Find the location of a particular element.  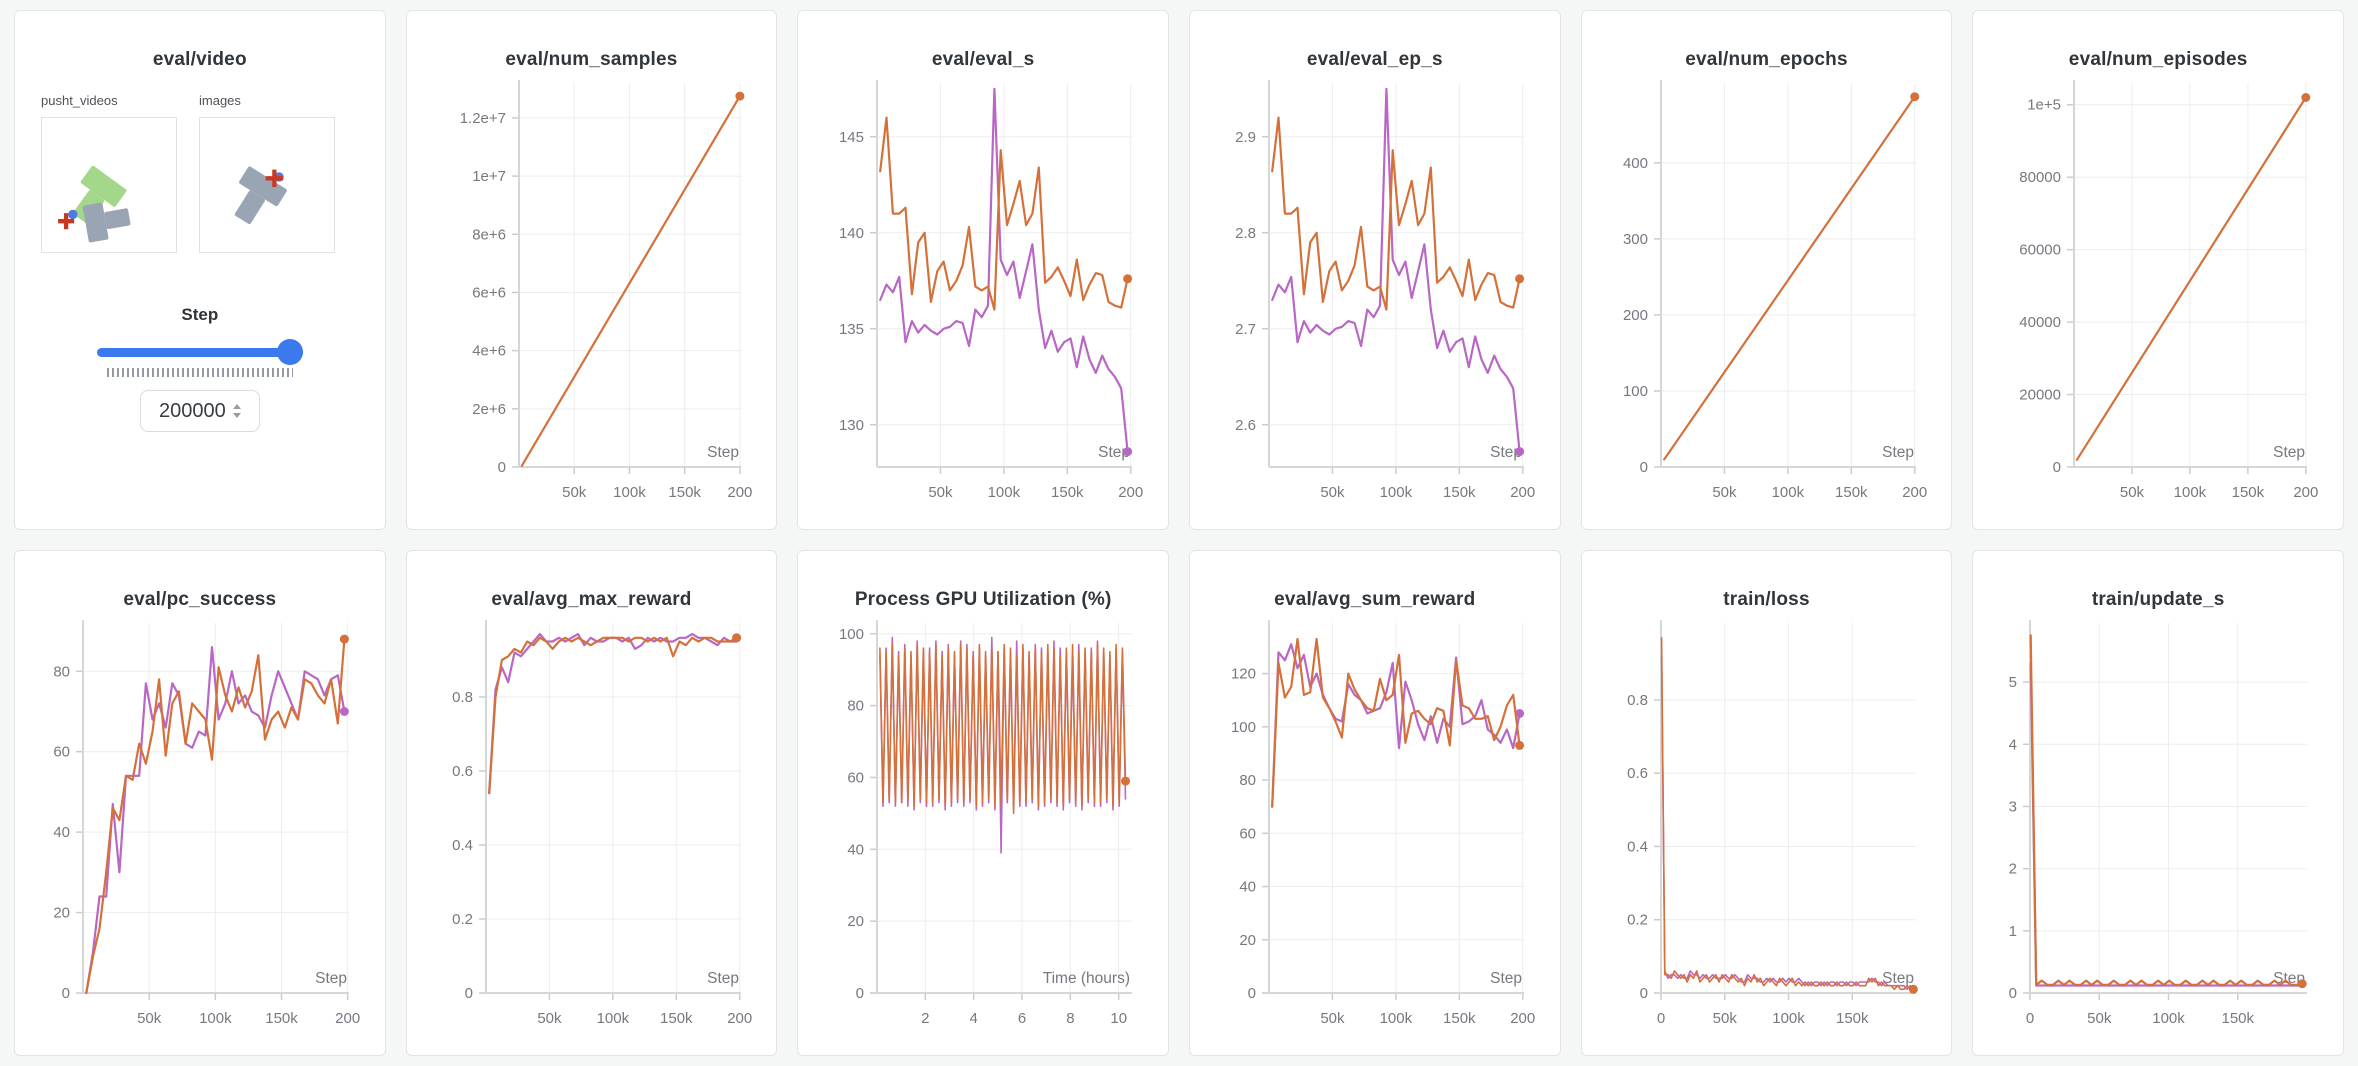

svg-text: 120 is located at coordinates (1243, 674).